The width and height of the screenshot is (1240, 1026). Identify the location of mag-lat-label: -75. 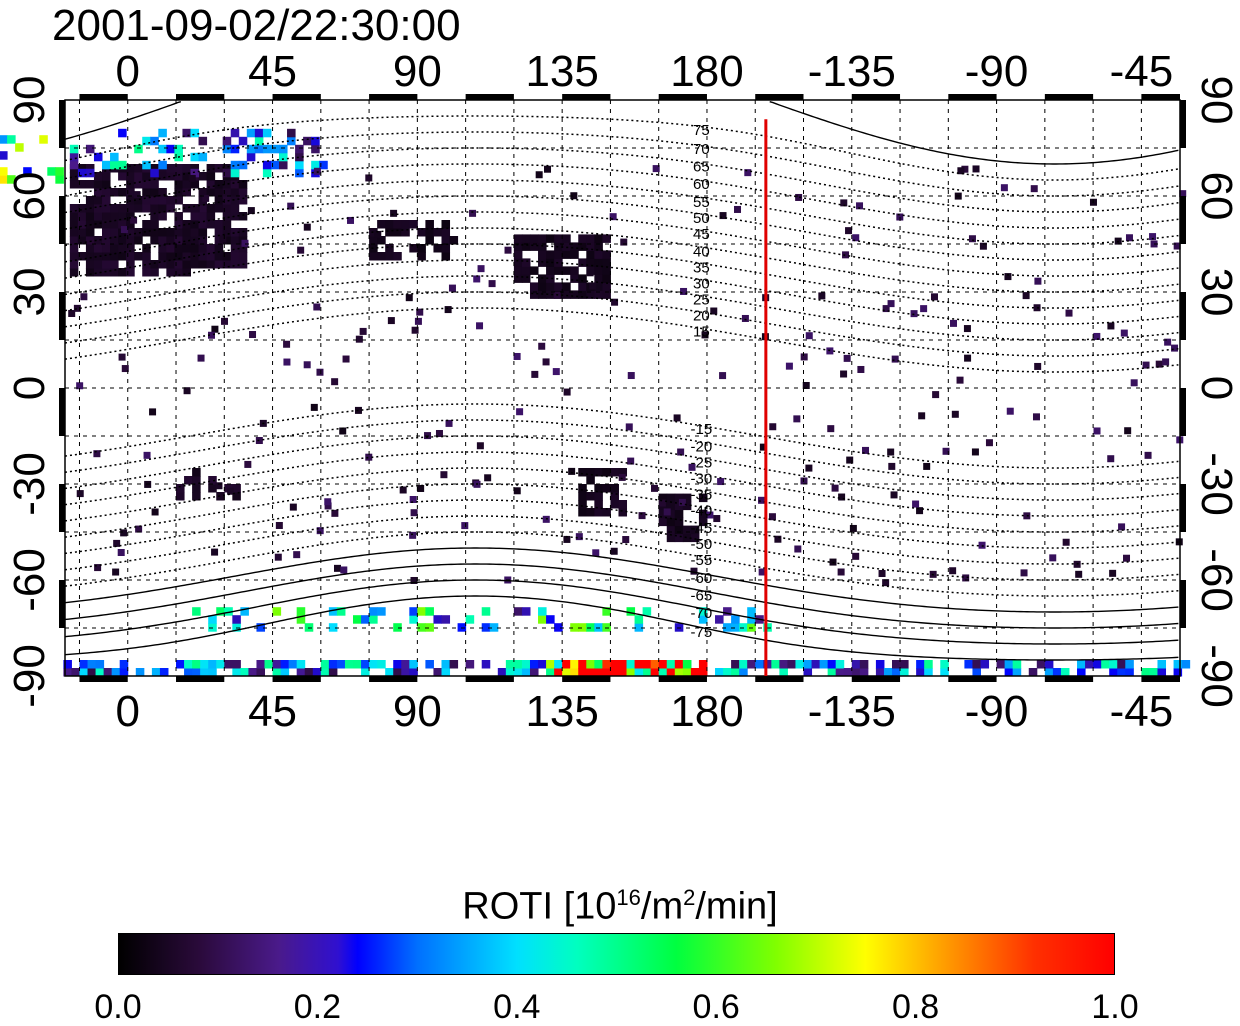
(702, 632).